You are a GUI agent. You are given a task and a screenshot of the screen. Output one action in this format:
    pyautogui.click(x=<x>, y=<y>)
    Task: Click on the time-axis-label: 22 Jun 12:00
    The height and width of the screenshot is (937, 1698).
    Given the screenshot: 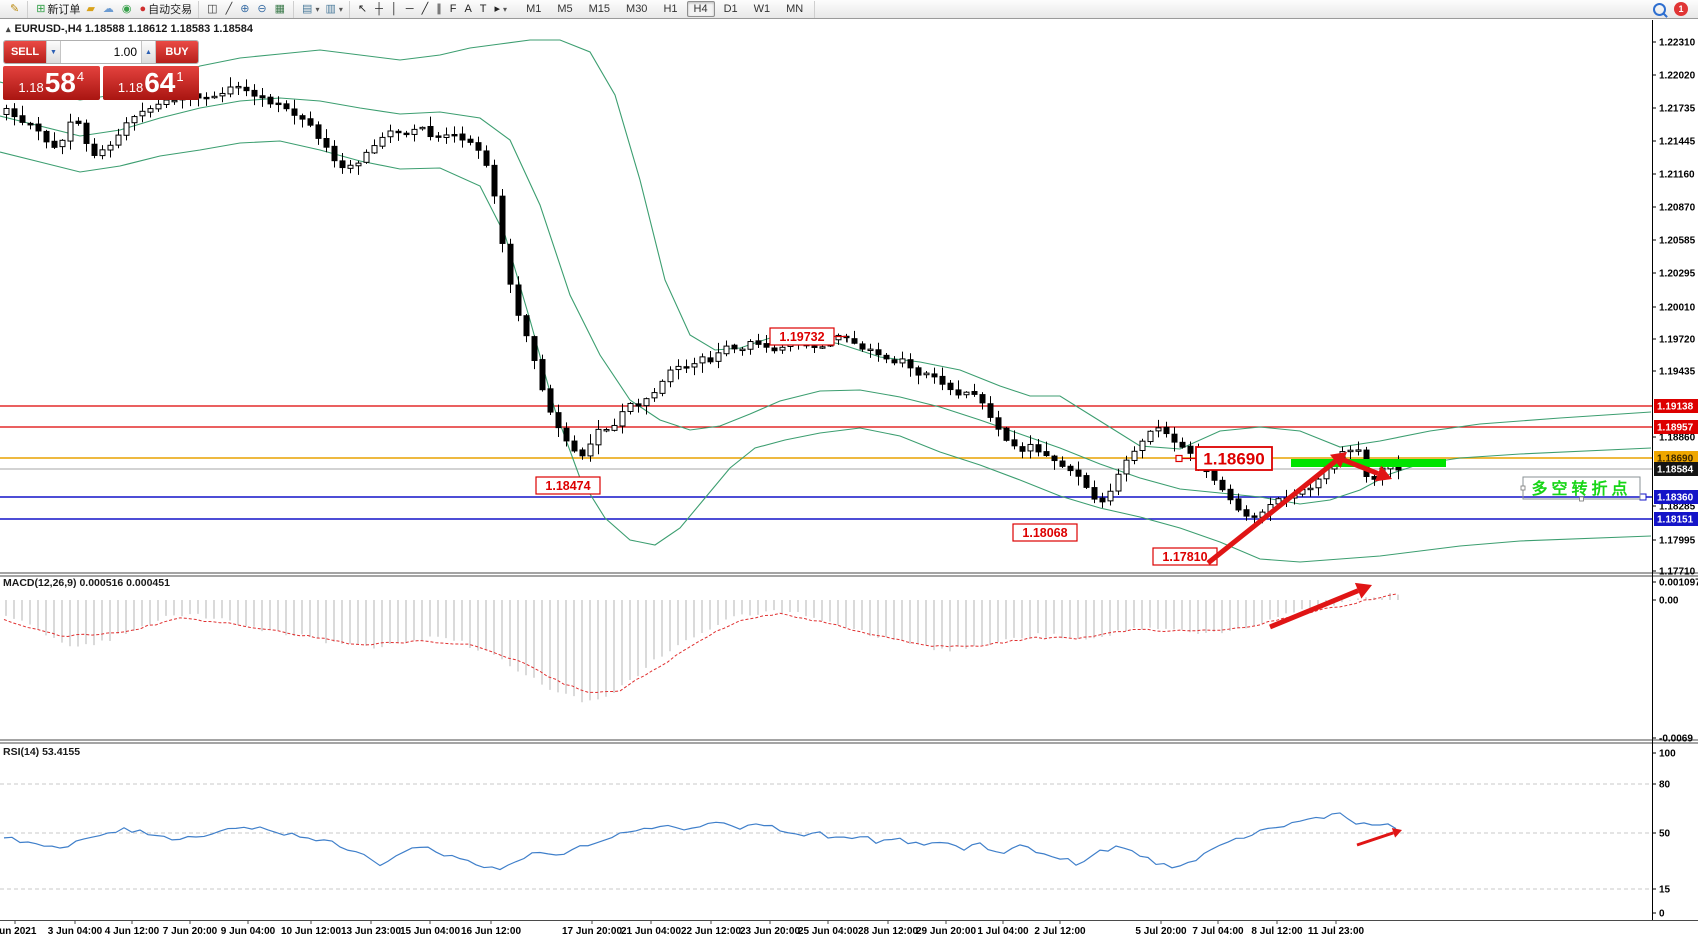 What is the action you would take?
    pyautogui.click(x=711, y=931)
    